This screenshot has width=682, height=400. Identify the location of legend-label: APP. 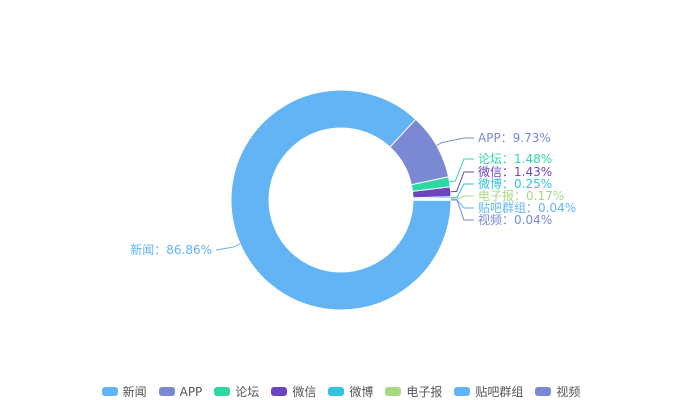
(191, 391).